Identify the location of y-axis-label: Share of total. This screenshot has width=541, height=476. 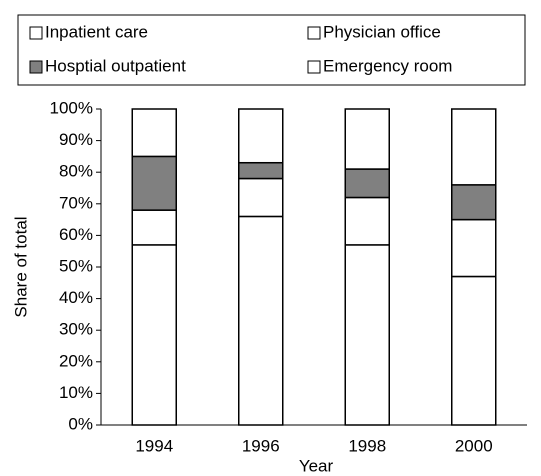
(20, 266).